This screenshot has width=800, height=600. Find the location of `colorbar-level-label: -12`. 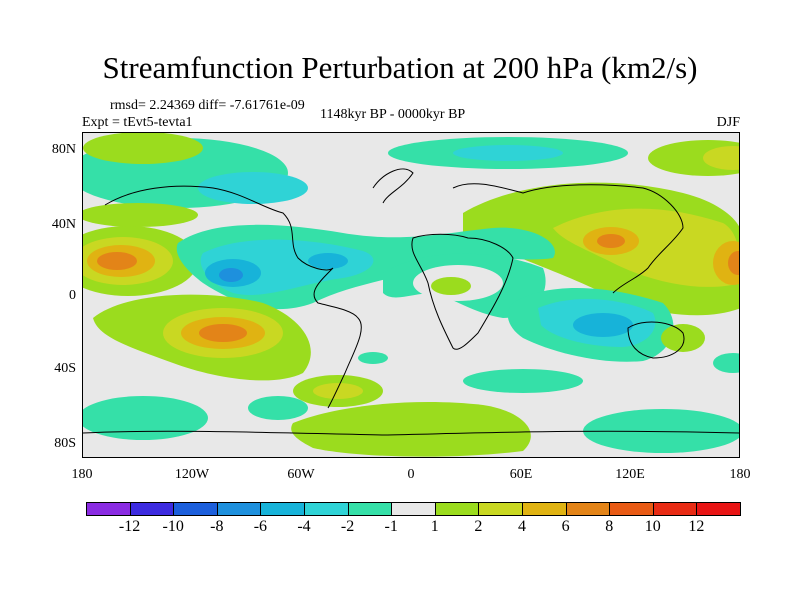

colorbar-level-label: -12 is located at coordinates (129, 526).